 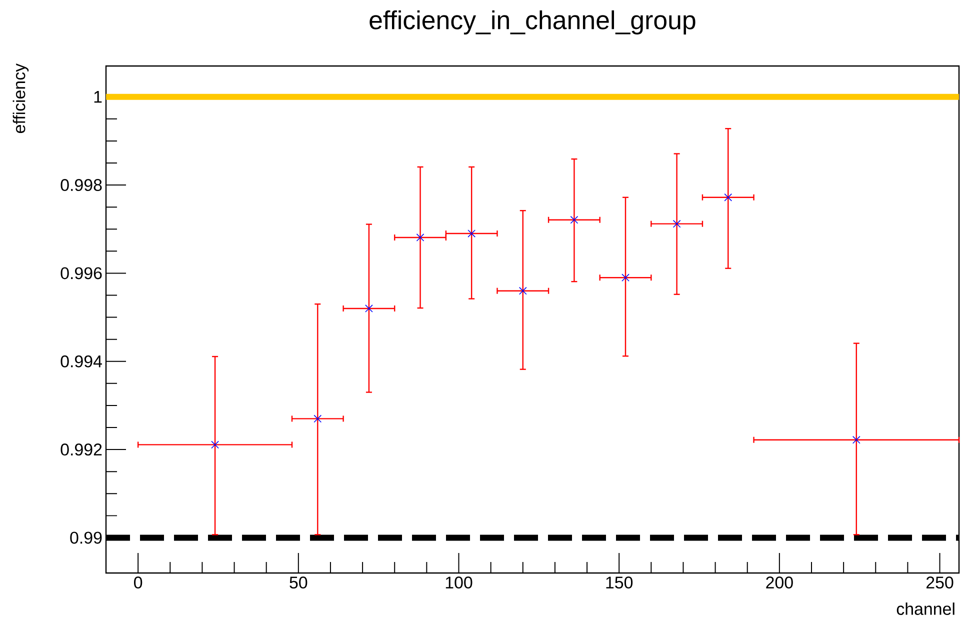 I want to click on x-tick-label: 250, so click(x=940, y=582).